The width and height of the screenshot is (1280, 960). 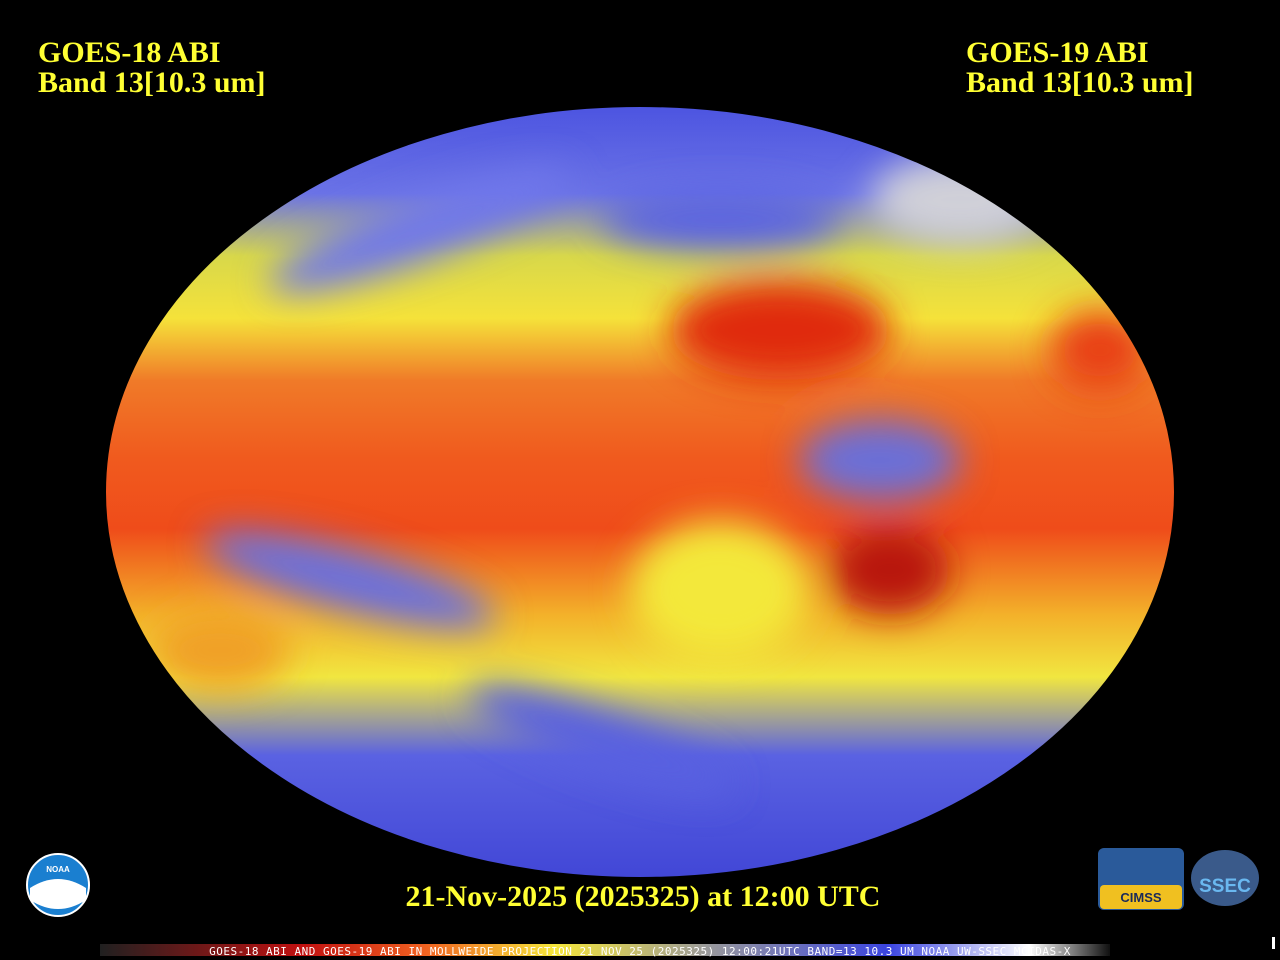 What do you see at coordinates (129, 52) in the screenshot?
I see `left-title: GOES-18 ABI` at bounding box center [129, 52].